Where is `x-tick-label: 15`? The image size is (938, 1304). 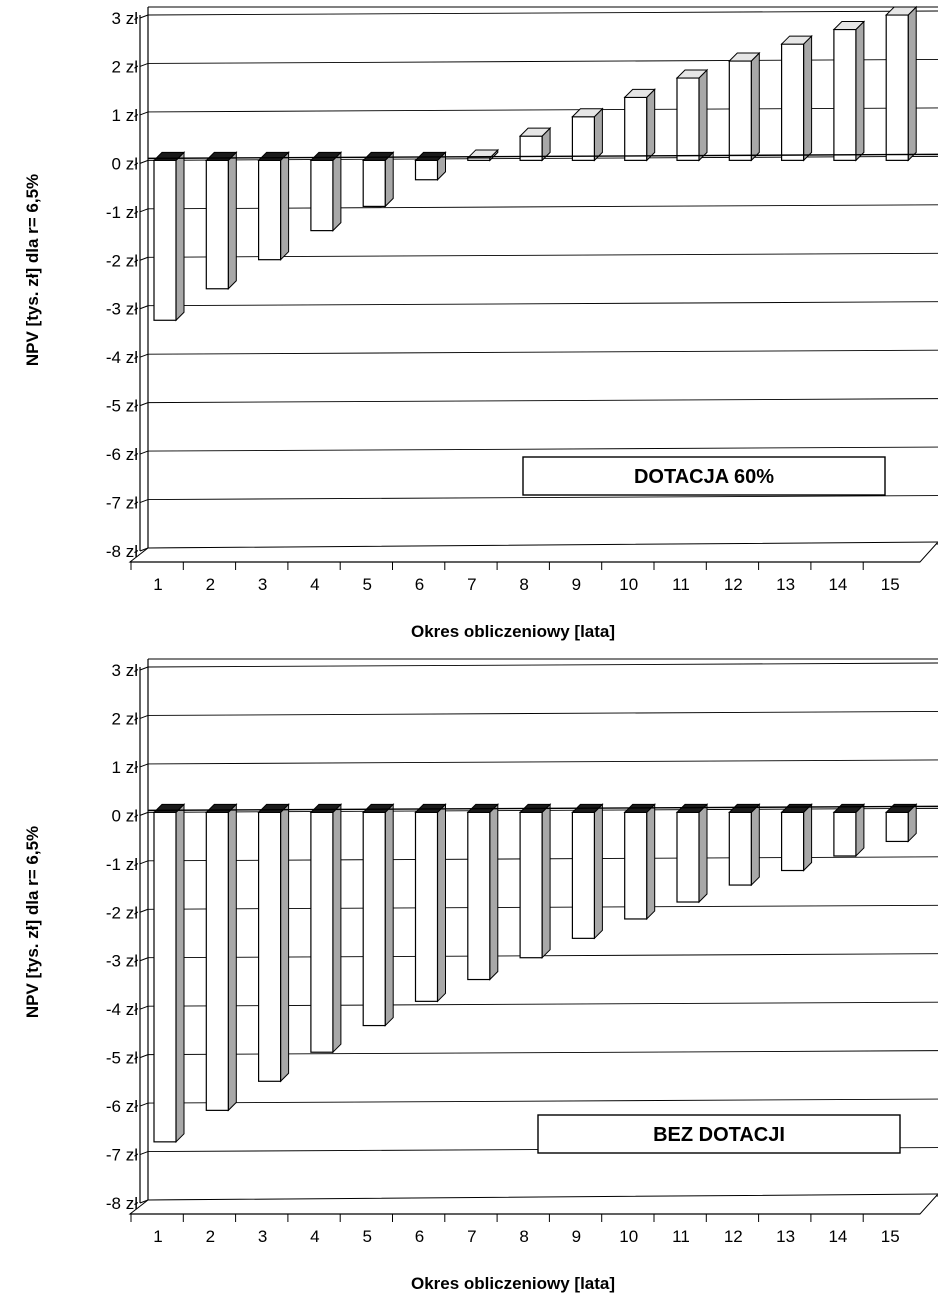
x-tick-label: 15 is located at coordinates (890, 584).